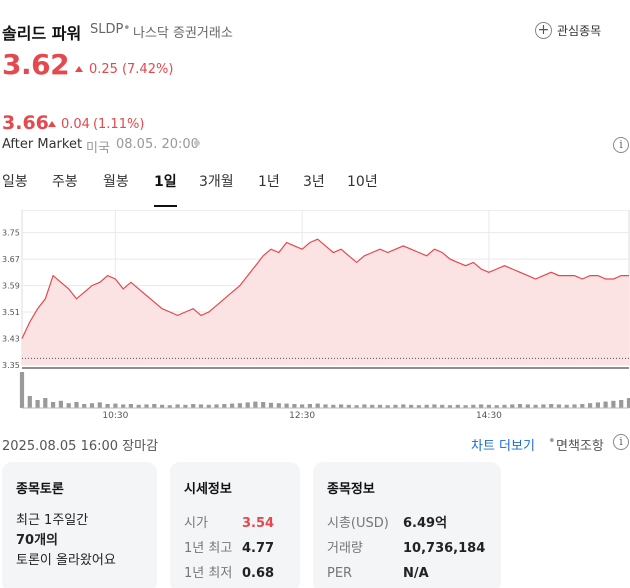 This screenshot has width=630, height=588. What do you see at coordinates (157, 144) in the screenshot?
I see `after-market-time: 08.05. 20:00` at bounding box center [157, 144].